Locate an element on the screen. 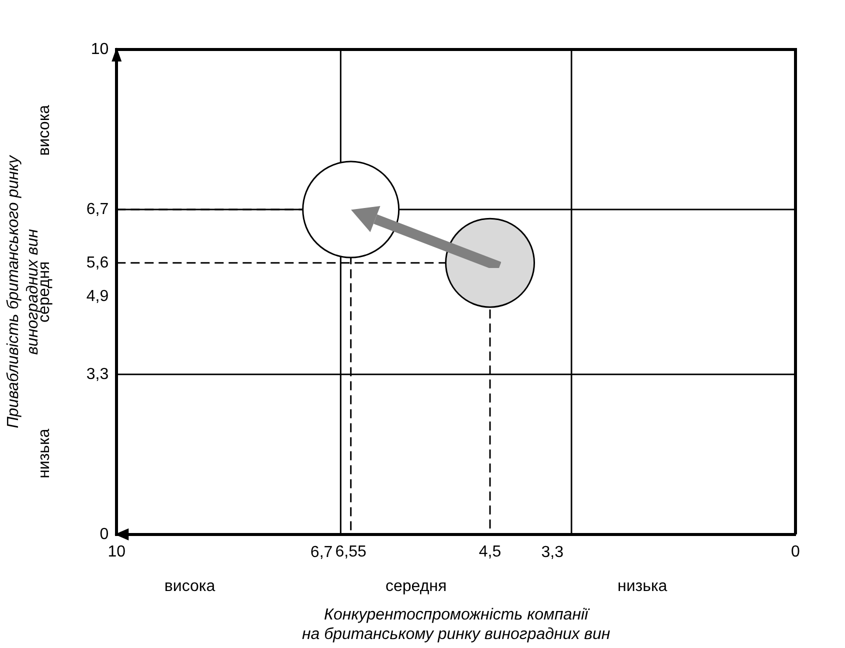 The image size is (845, 648). ref-line-label: 6,7 is located at coordinates (321, 552).